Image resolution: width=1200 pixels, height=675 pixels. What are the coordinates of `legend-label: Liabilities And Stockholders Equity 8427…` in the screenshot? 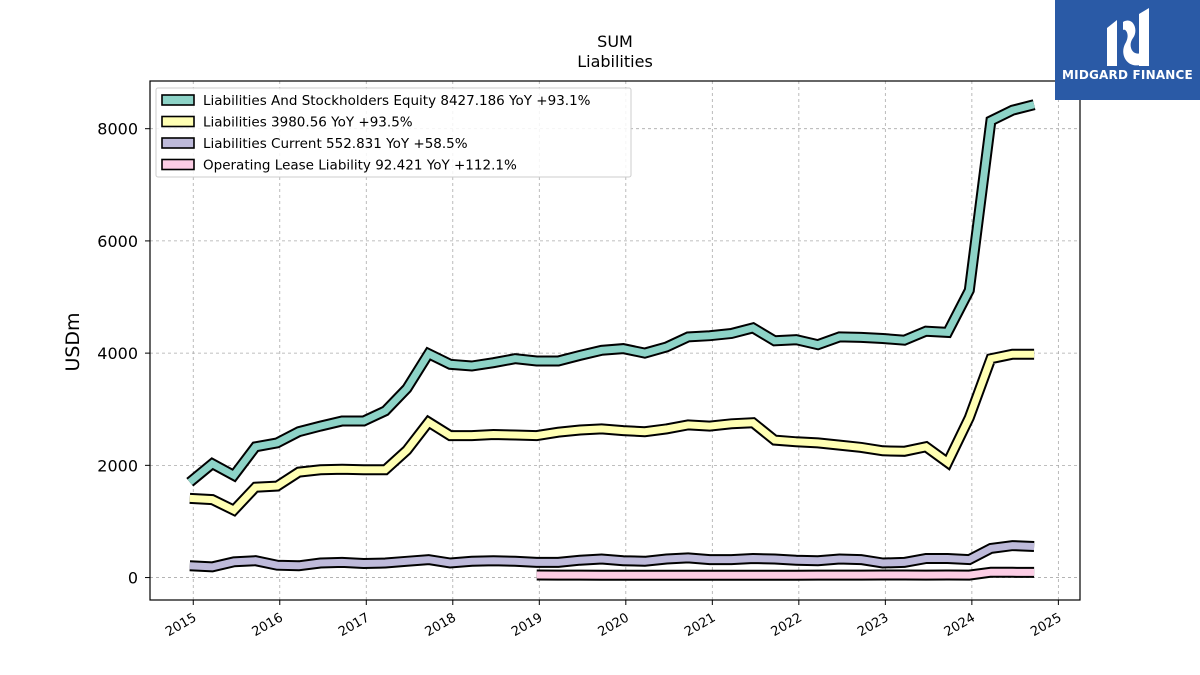 It's located at (397, 101).